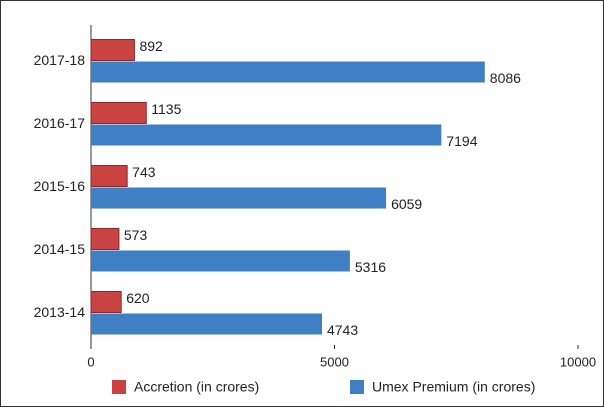 This screenshot has width=604, height=407. Describe the element at coordinates (453, 387) in the screenshot. I see `legend-label: Umex Premium (in crores)` at that location.